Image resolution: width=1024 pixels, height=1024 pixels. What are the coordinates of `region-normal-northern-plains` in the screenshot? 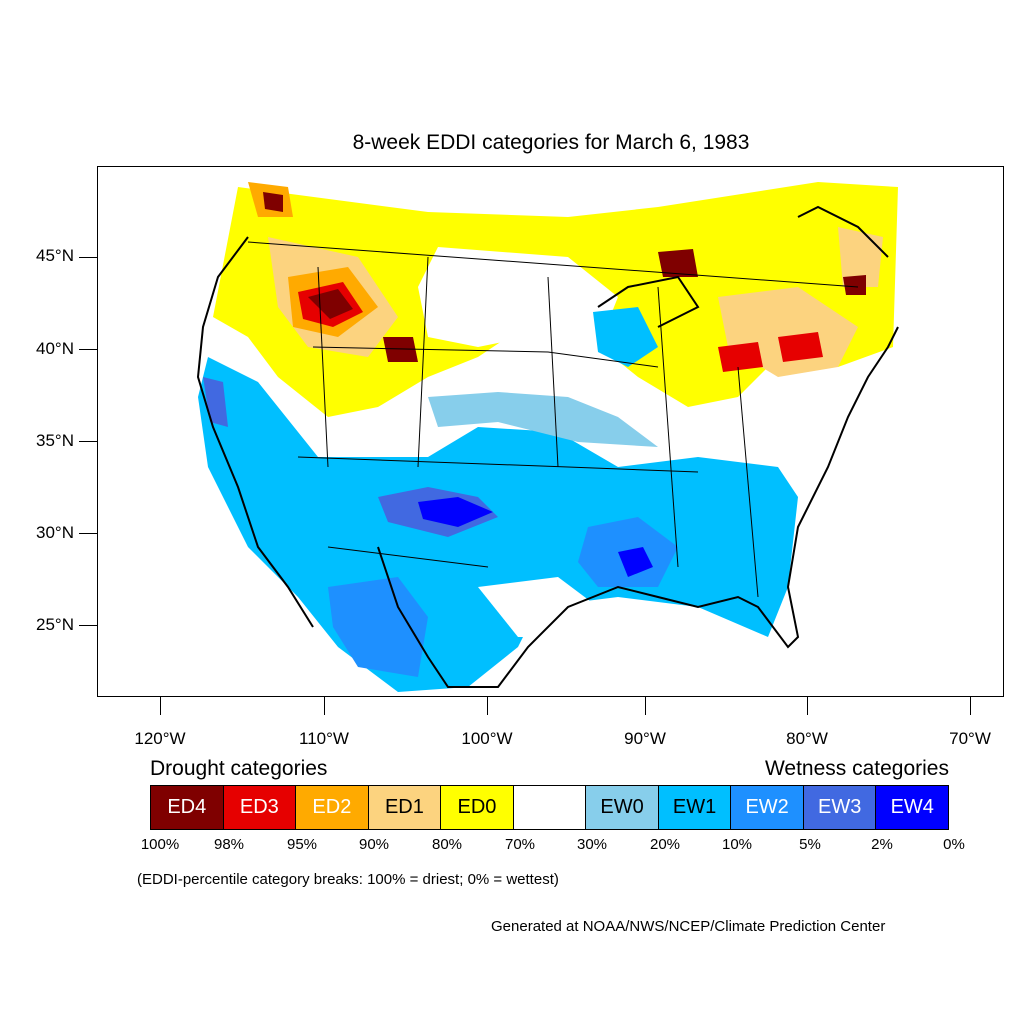 It's located at (518, 297).